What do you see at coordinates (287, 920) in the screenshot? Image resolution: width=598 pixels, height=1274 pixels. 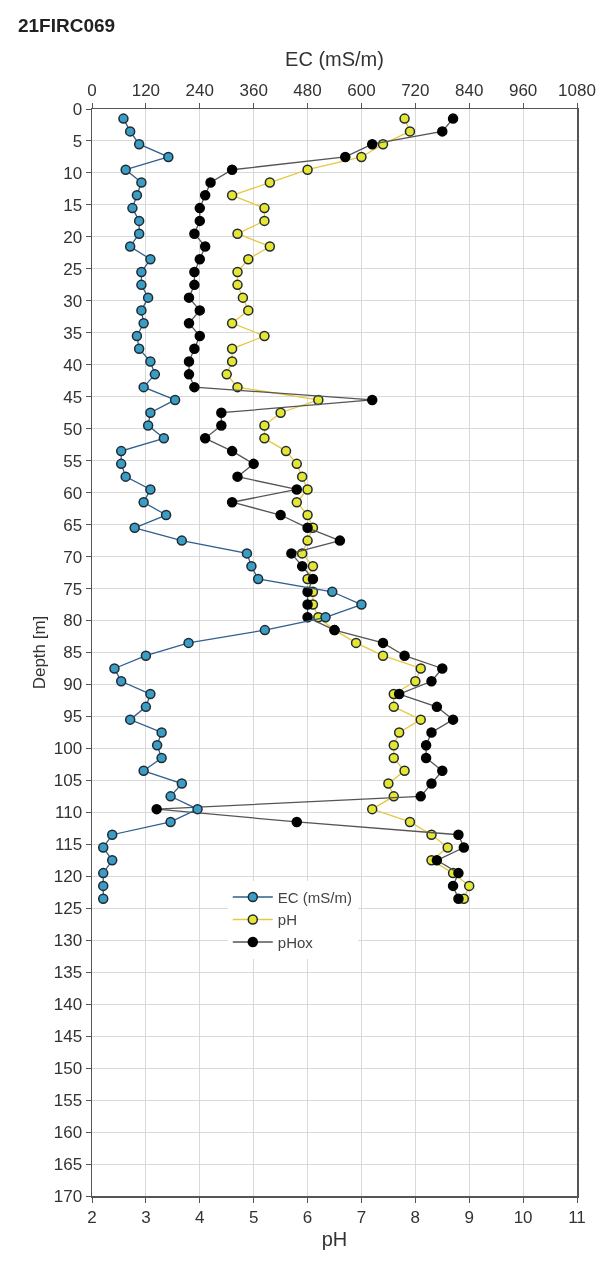 I see `legend-label: pH` at bounding box center [287, 920].